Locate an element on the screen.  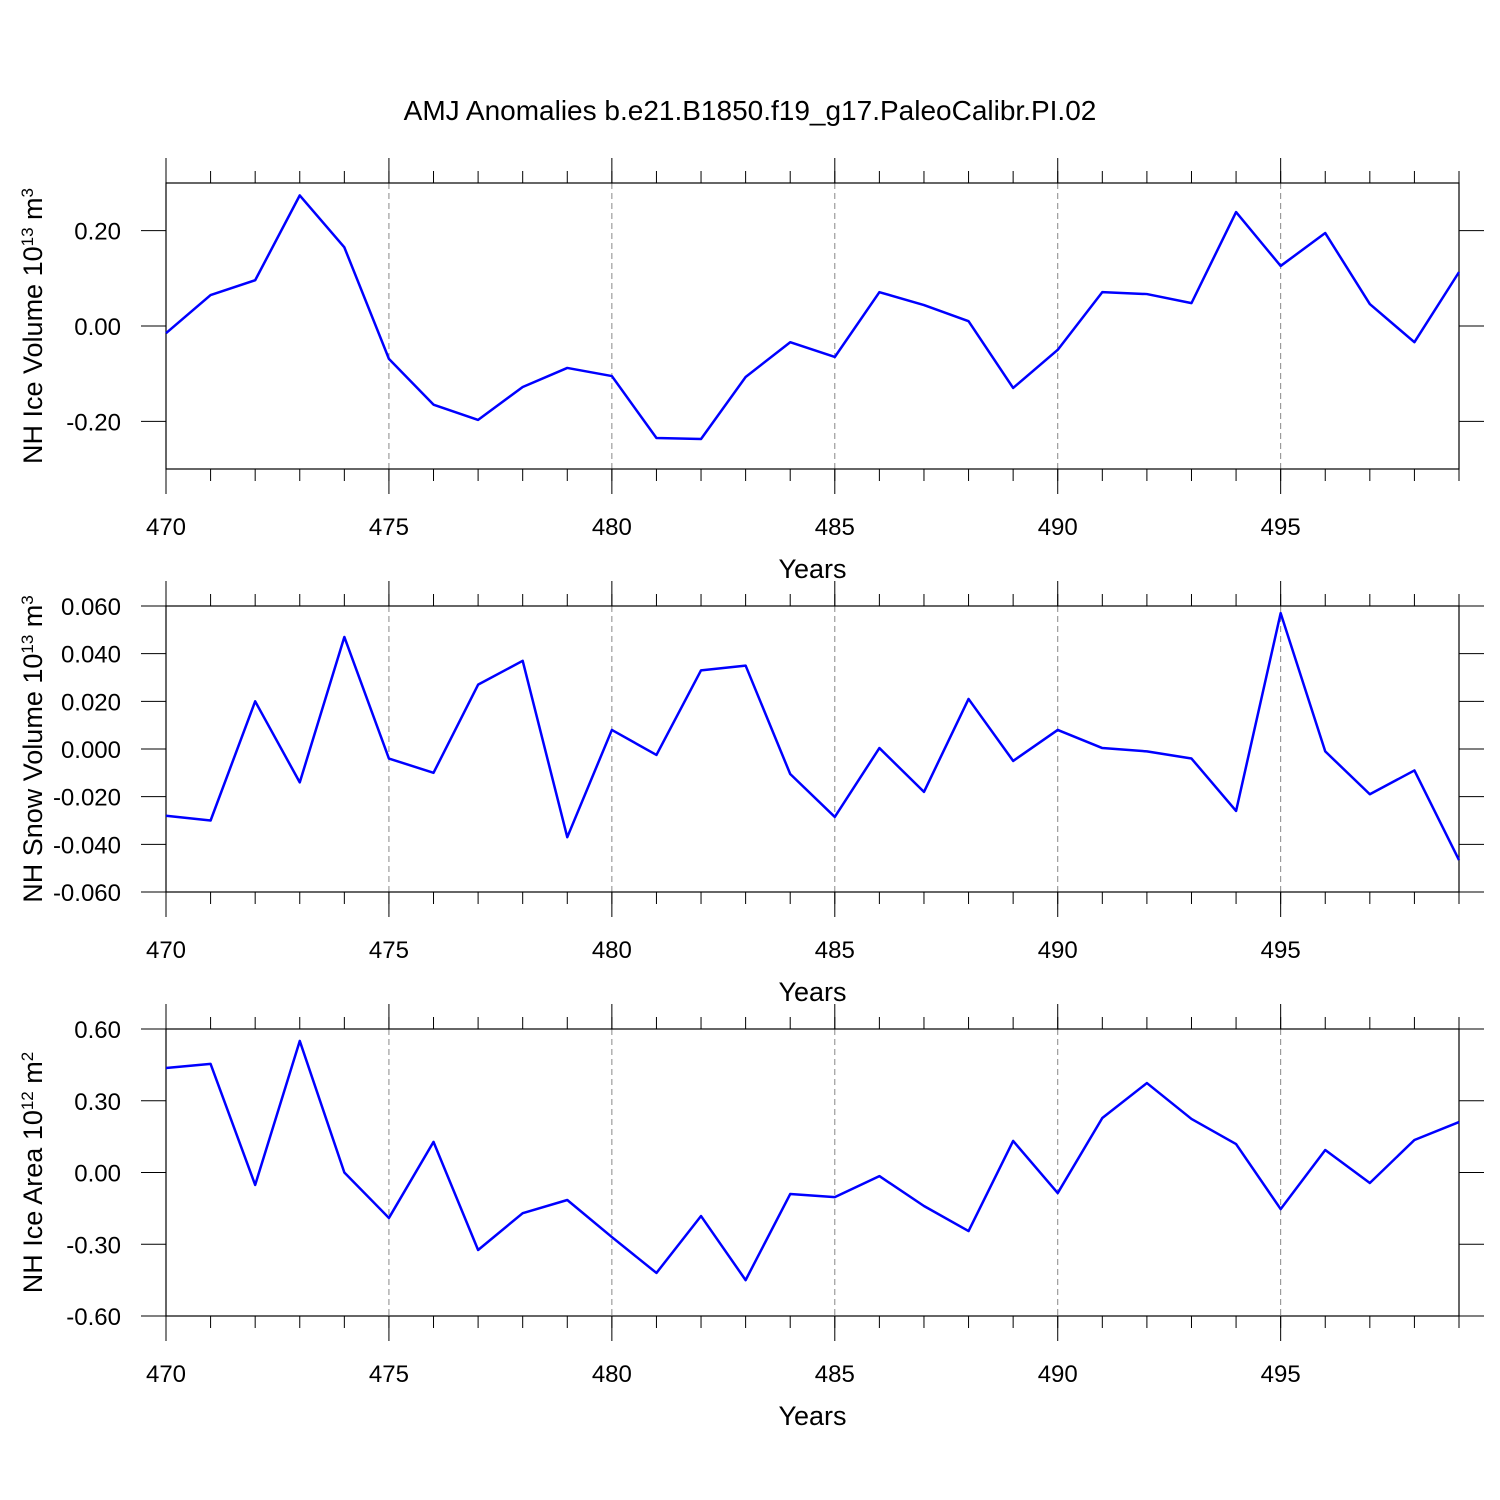
y-tick-label: 0.60 is located at coordinates (97, 1030).